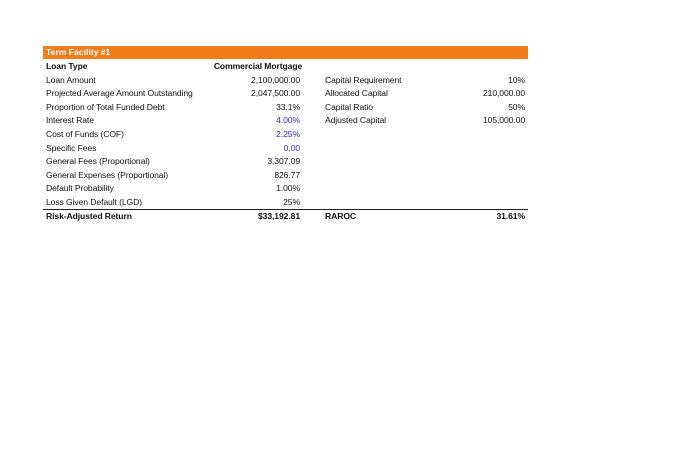 This screenshot has width=680, height=459. I want to click on row-label: Projected Average Amount Outstanding, so click(119, 93).